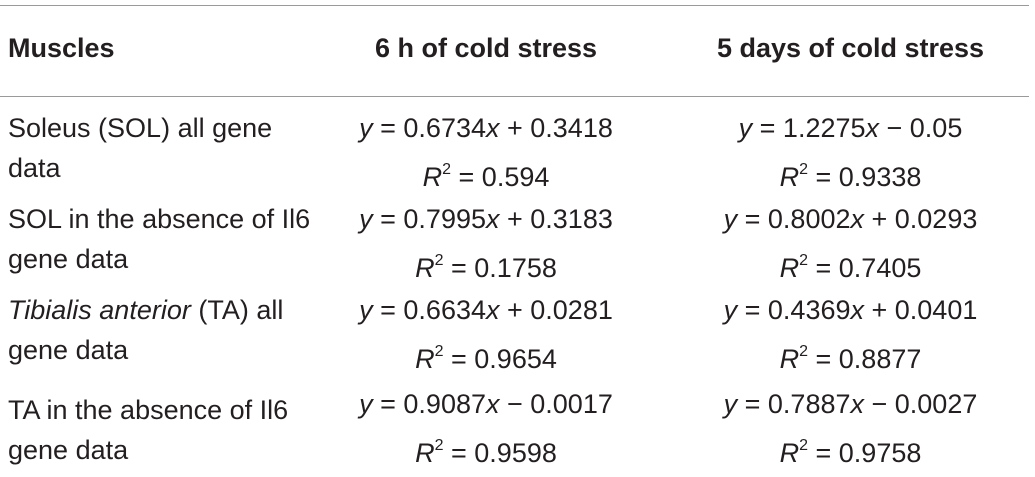  I want to click on regression-equation: y = 0.8002x + 0.0293, so click(850, 219).